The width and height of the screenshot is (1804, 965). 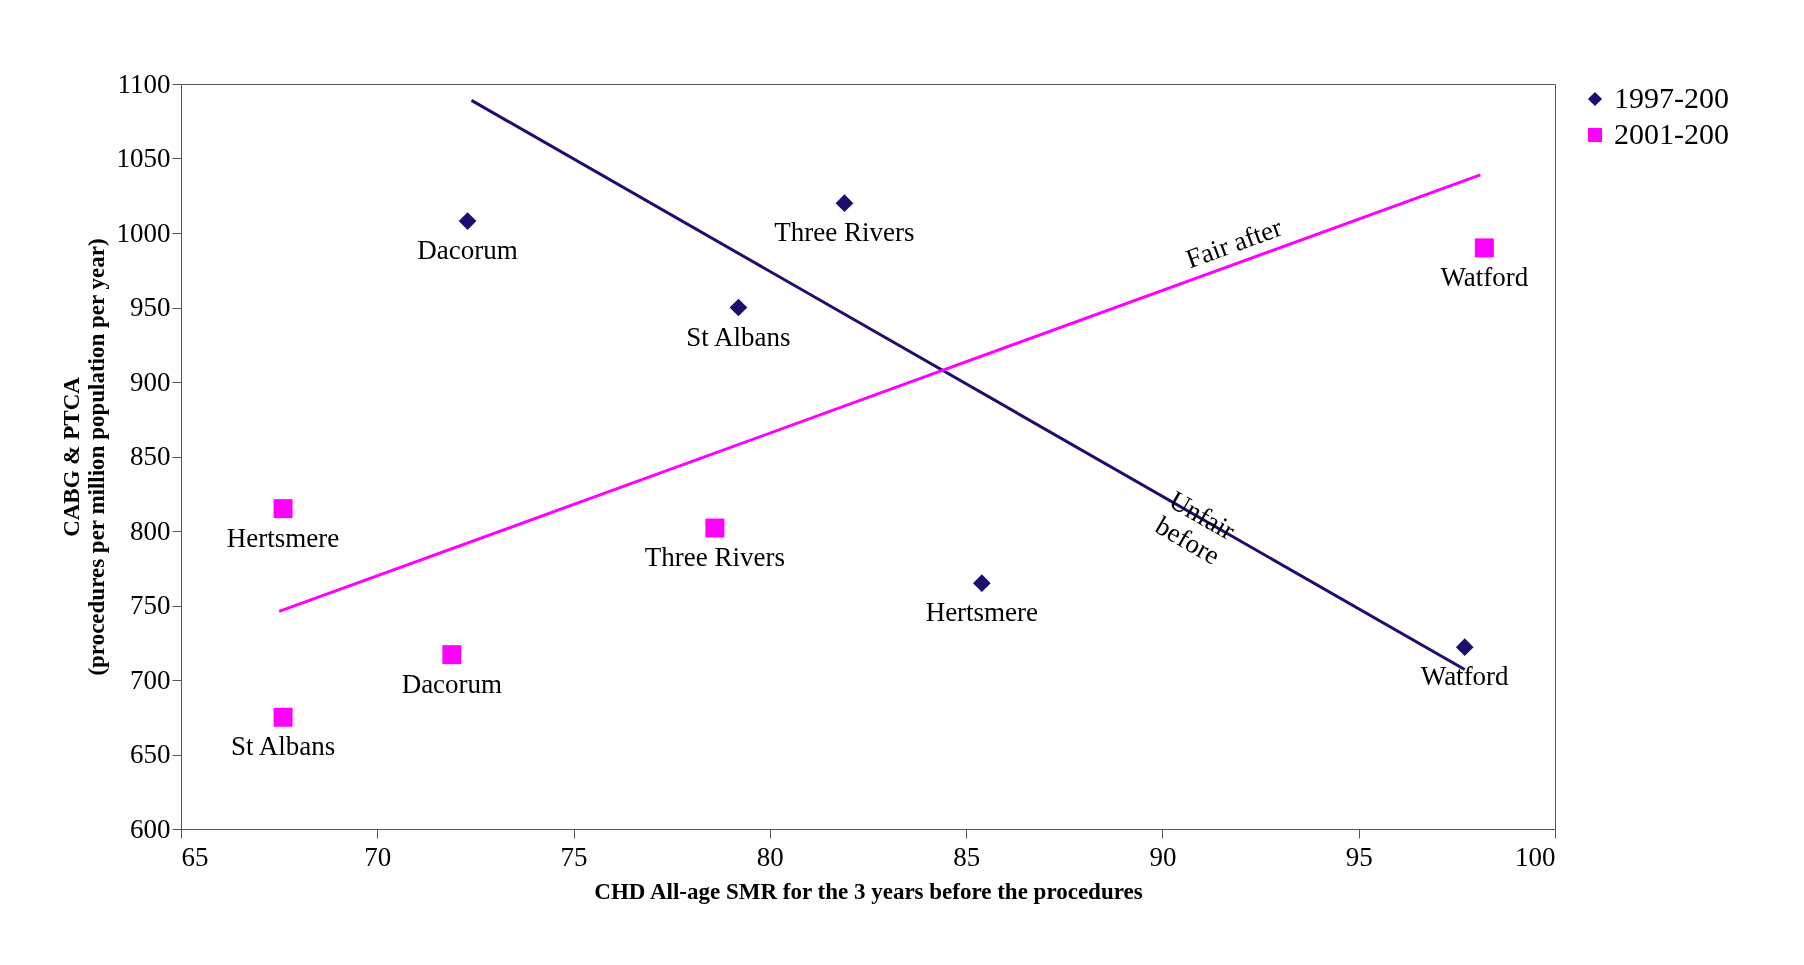 What do you see at coordinates (1233, 243) in the screenshot?
I see `annotation: Fair after` at bounding box center [1233, 243].